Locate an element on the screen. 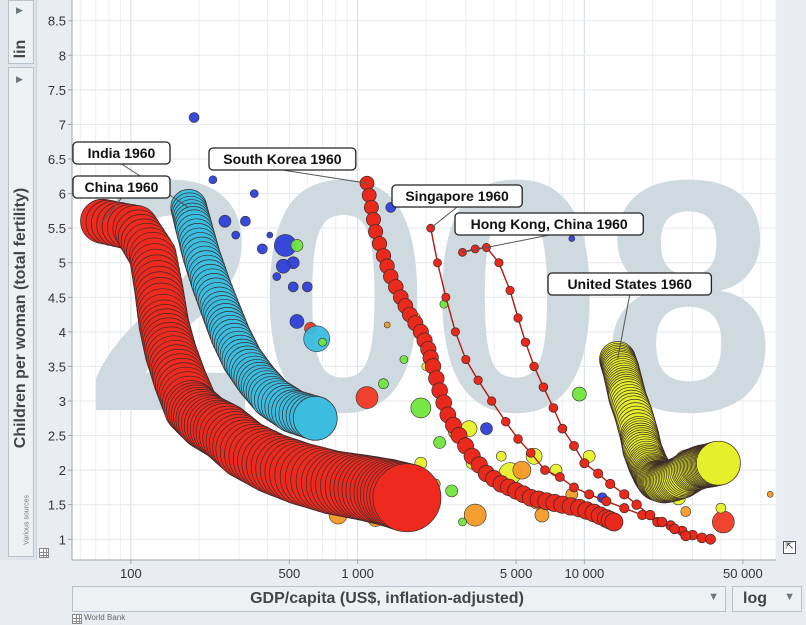 The height and width of the screenshot is (625, 806). x-axis-indicator-selector: GDP/capita (US$, inflation-adjusted) ▼ is located at coordinates (399, 599).